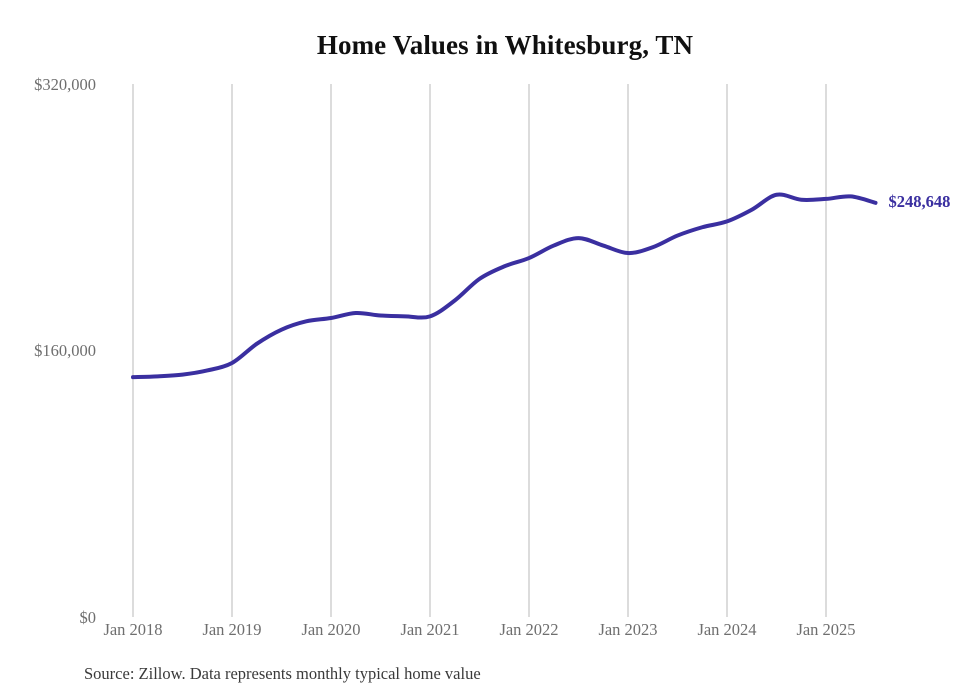  Describe the element at coordinates (529, 629) in the screenshot. I see `x-axis-tick-jan-2022: Jan 2022` at that location.